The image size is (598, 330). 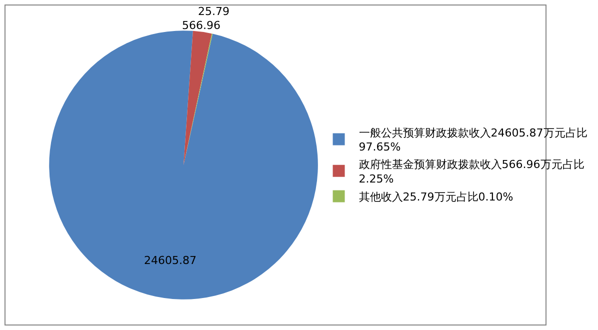 What do you see at coordinates (436, 197) in the screenshot?
I see `legend-label: 其他收入25.79万元占比0.10%` at bounding box center [436, 197].